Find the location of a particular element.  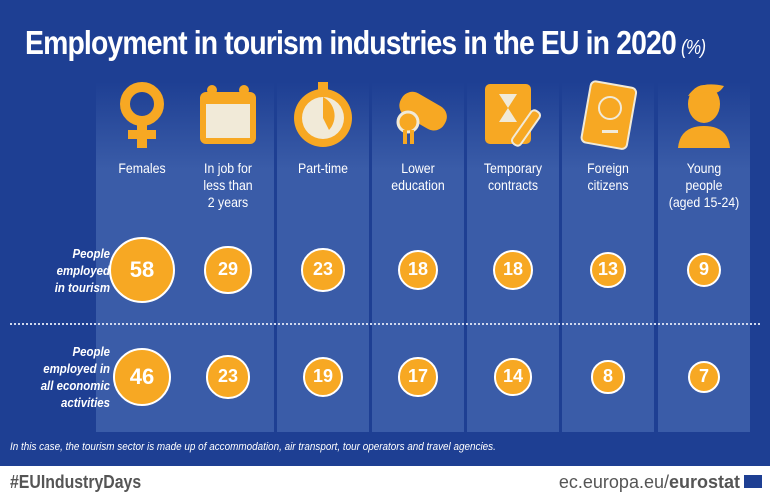

hashtag: #EUIndustryDays is located at coordinates (76, 482).